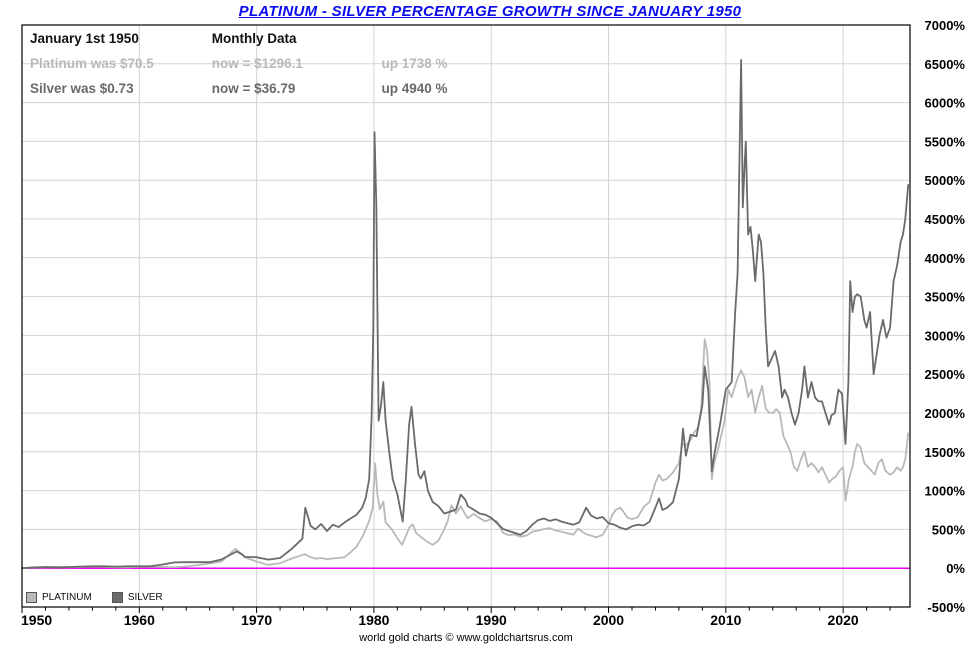  I want to click on y-axis-label: 2500%, so click(945, 374).